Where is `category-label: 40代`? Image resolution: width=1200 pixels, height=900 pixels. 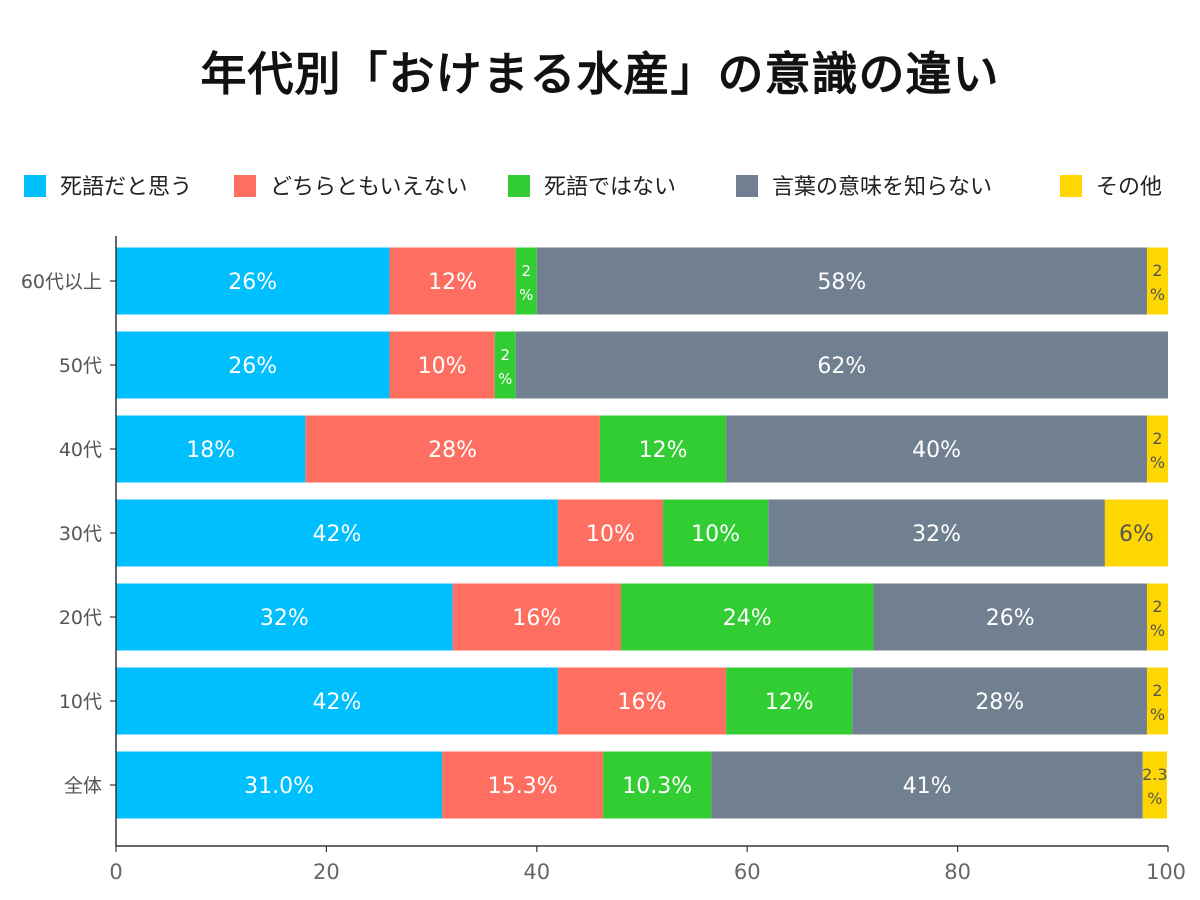 category-label: 40代 is located at coordinates (80, 450).